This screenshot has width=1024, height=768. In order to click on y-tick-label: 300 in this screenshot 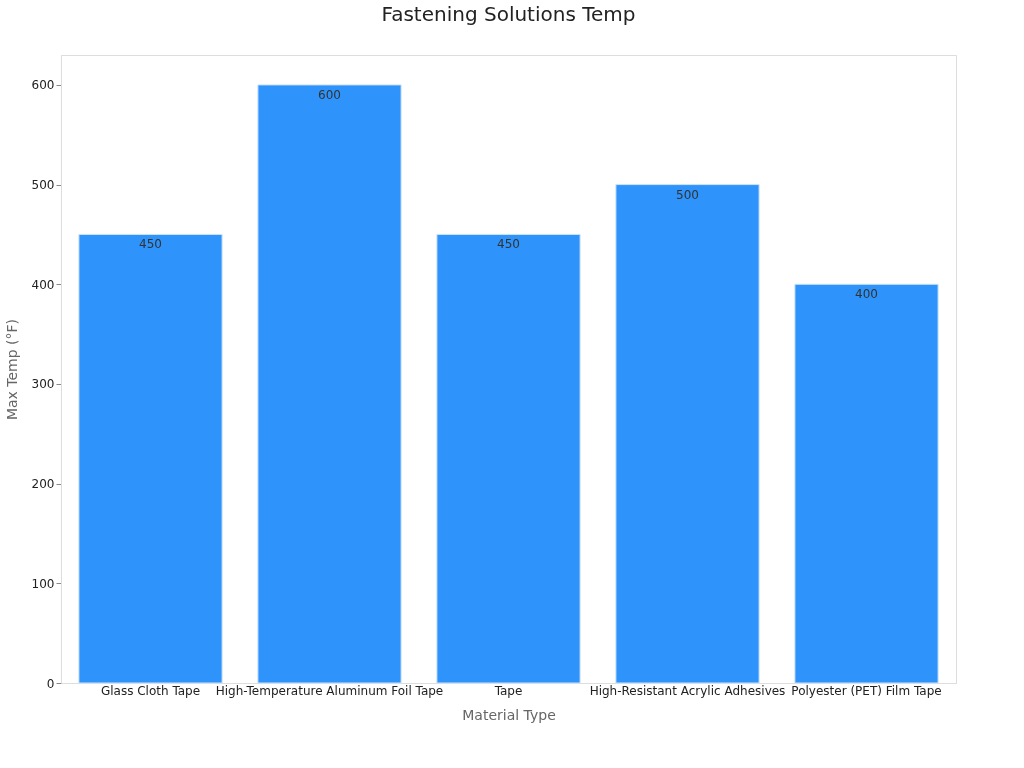, I will do `click(43, 384)`.